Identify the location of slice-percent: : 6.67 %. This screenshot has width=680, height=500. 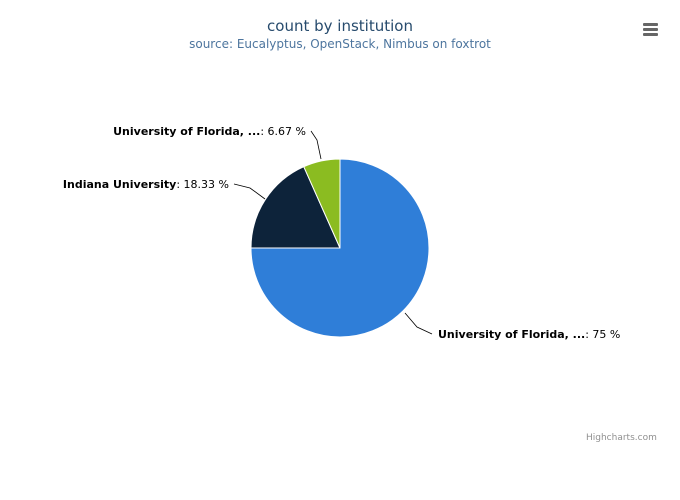
(283, 131).